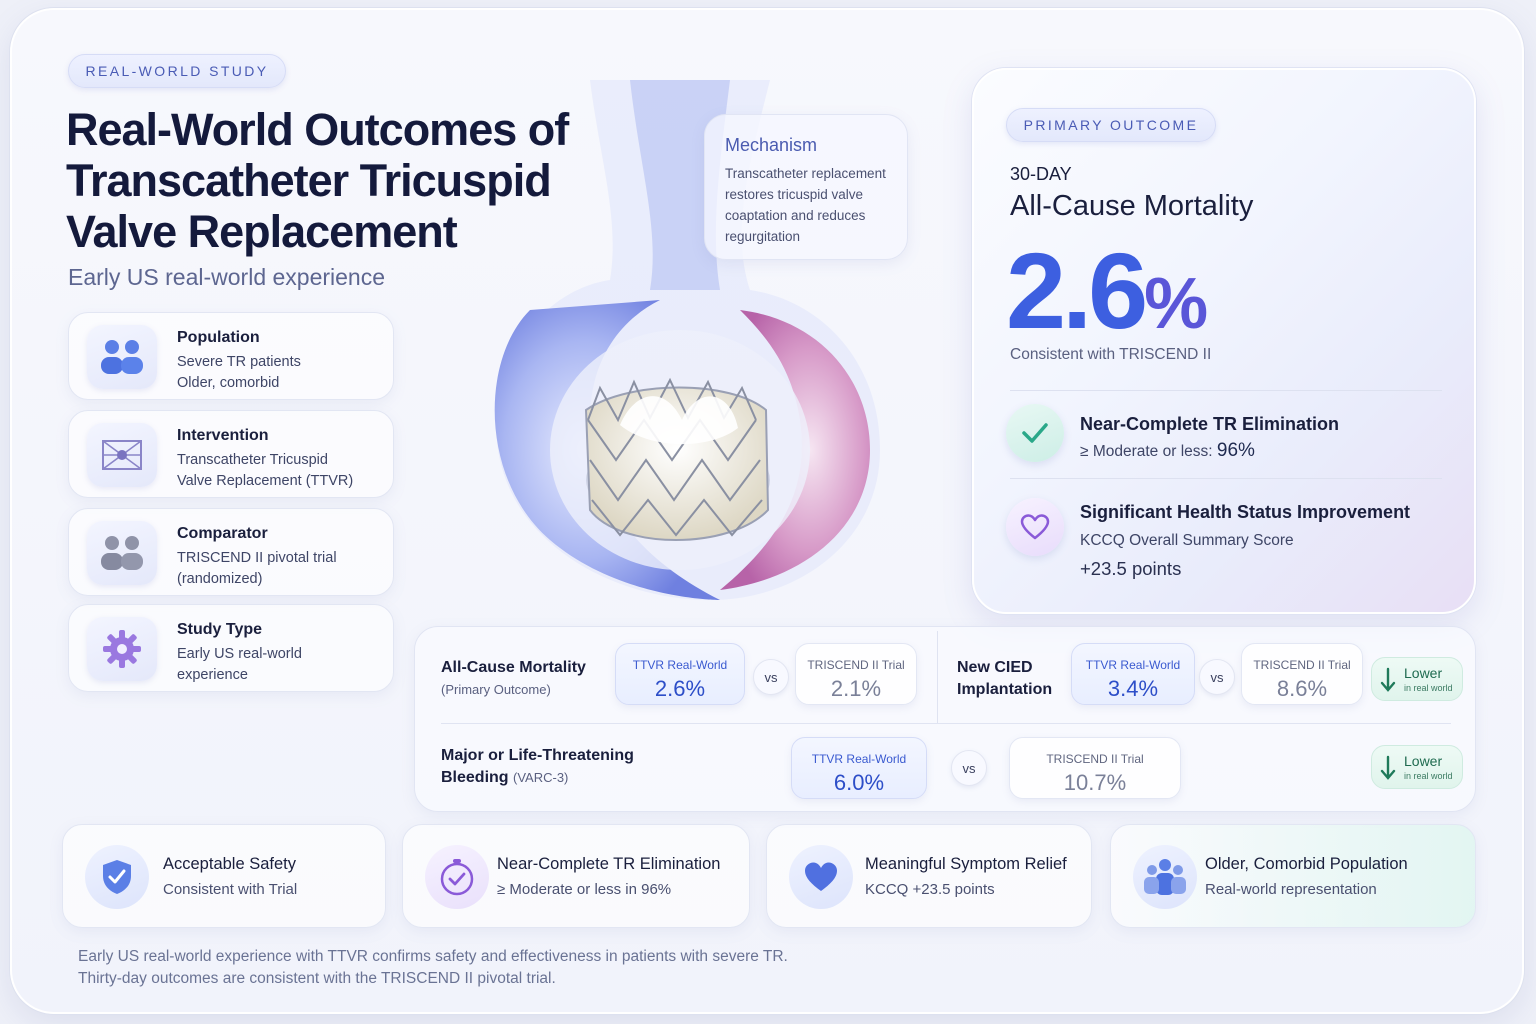 The height and width of the screenshot is (1024, 1536). I want to click on gear-icon, so click(122, 649).